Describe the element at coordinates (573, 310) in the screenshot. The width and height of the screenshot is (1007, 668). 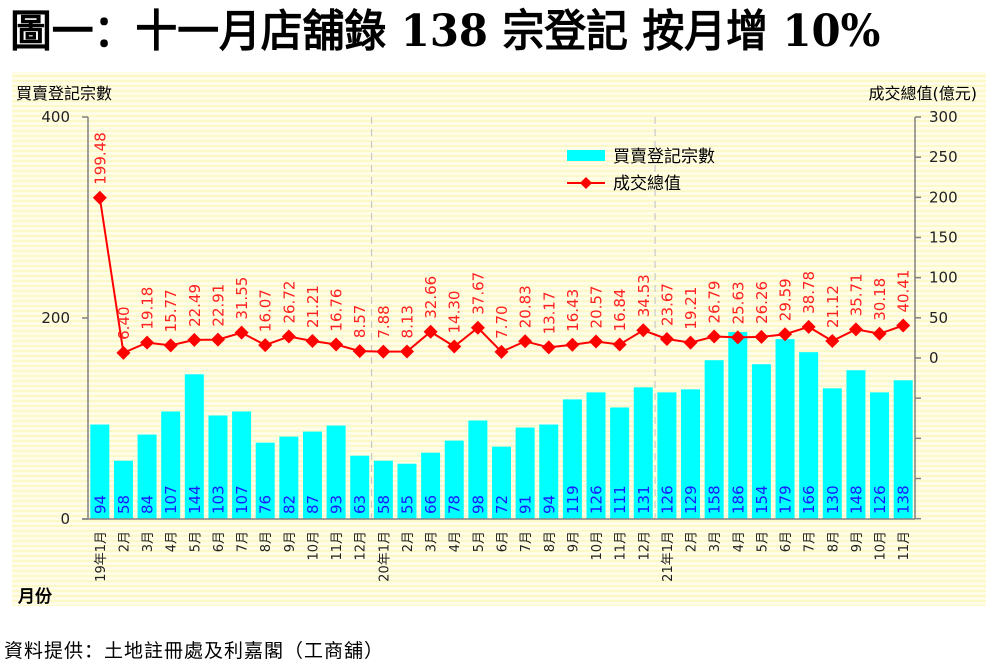
I see `line-data-label: 16.43` at that location.